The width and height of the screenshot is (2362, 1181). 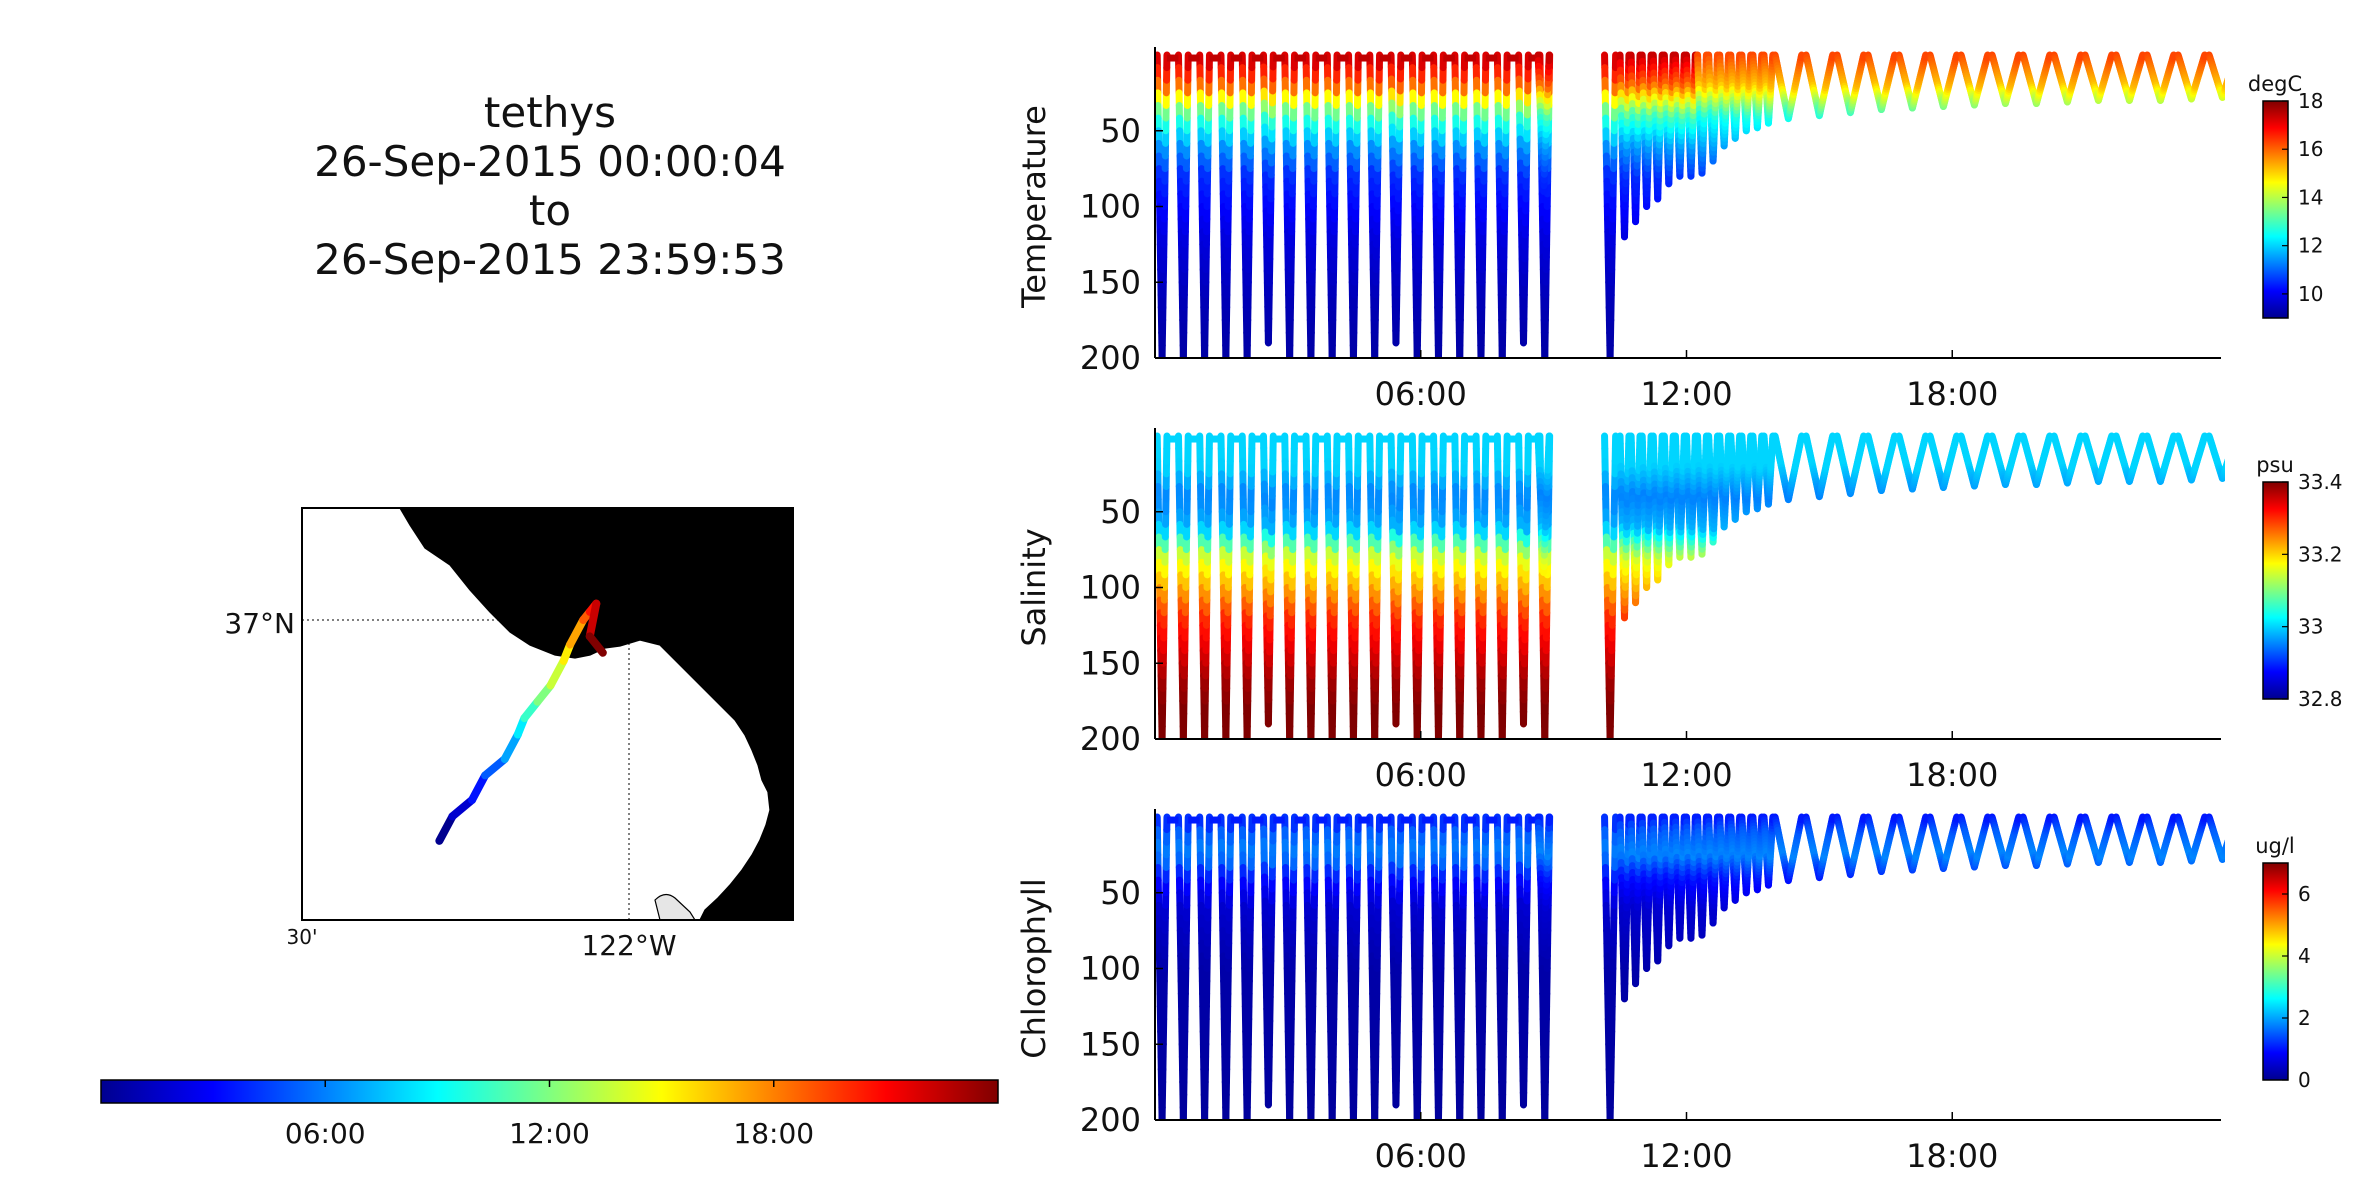 I want to click on map-lon-label-30: 30', so click(x=302, y=937).